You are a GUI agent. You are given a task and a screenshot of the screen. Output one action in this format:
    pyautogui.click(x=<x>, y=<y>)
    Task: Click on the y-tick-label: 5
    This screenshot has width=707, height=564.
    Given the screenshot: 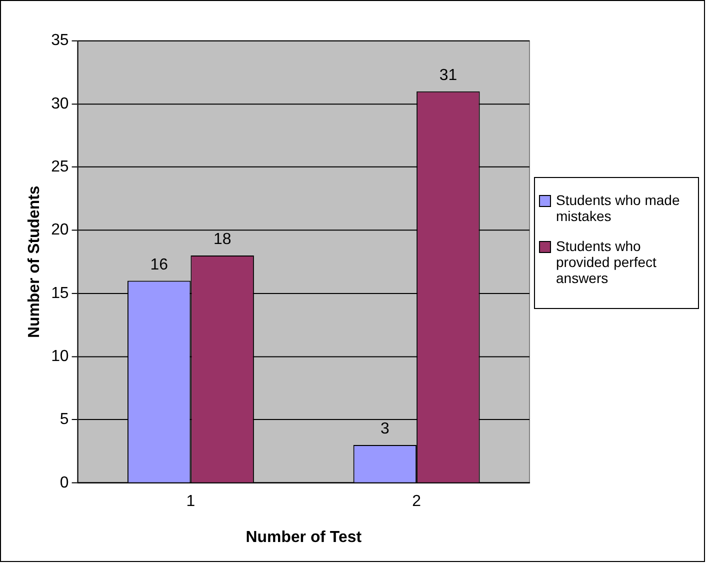 What is the action you would take?
    pyautogui.click(x=64, y=419)
    